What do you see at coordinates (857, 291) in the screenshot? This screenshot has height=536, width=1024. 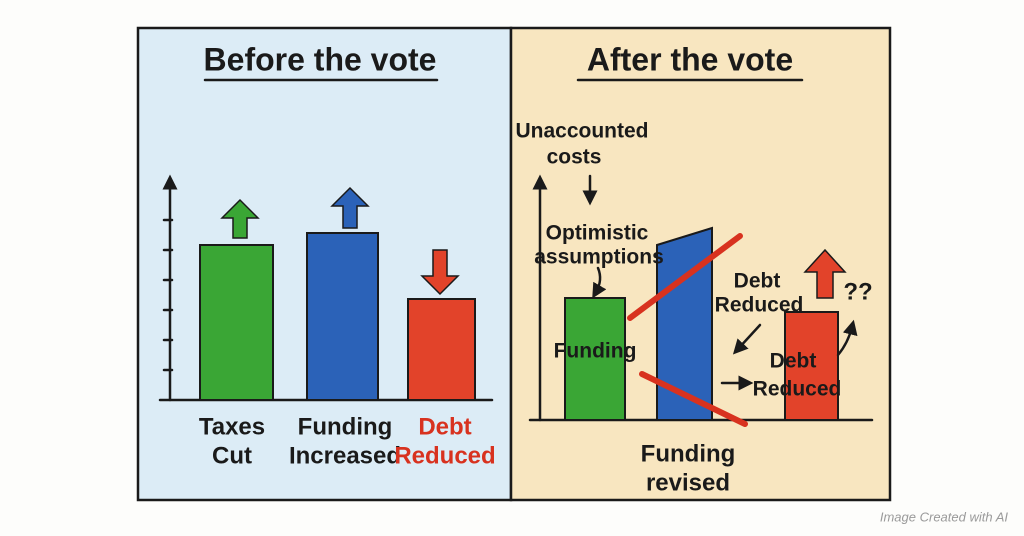 I see `annotation: ??` at bounding box center [857, 291].